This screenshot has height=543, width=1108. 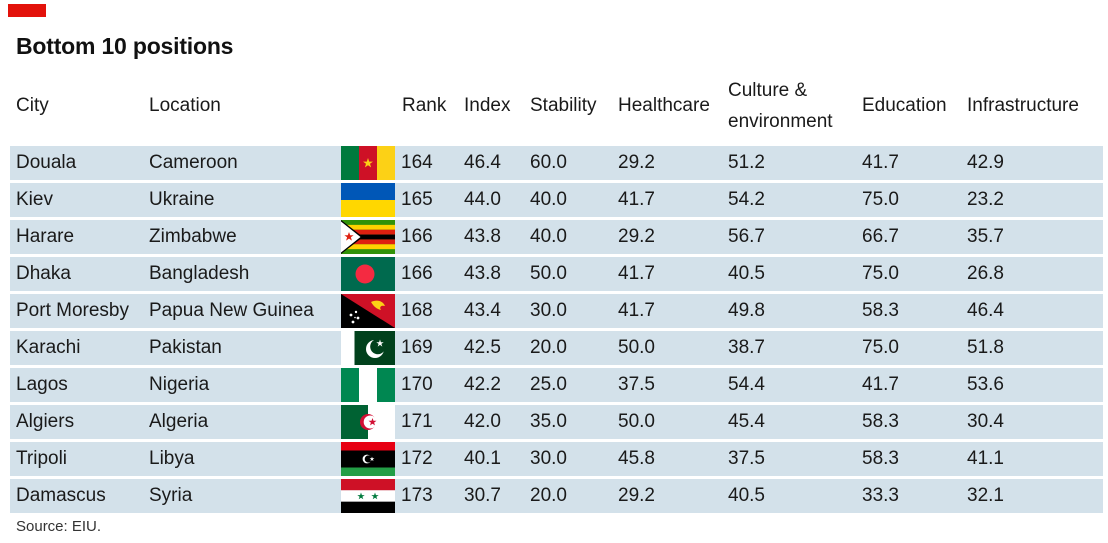 What do you see at coordinates (780, 121) in the screenshot?
I see `header-culture-line2: environment` at bounding box center [780, 121].